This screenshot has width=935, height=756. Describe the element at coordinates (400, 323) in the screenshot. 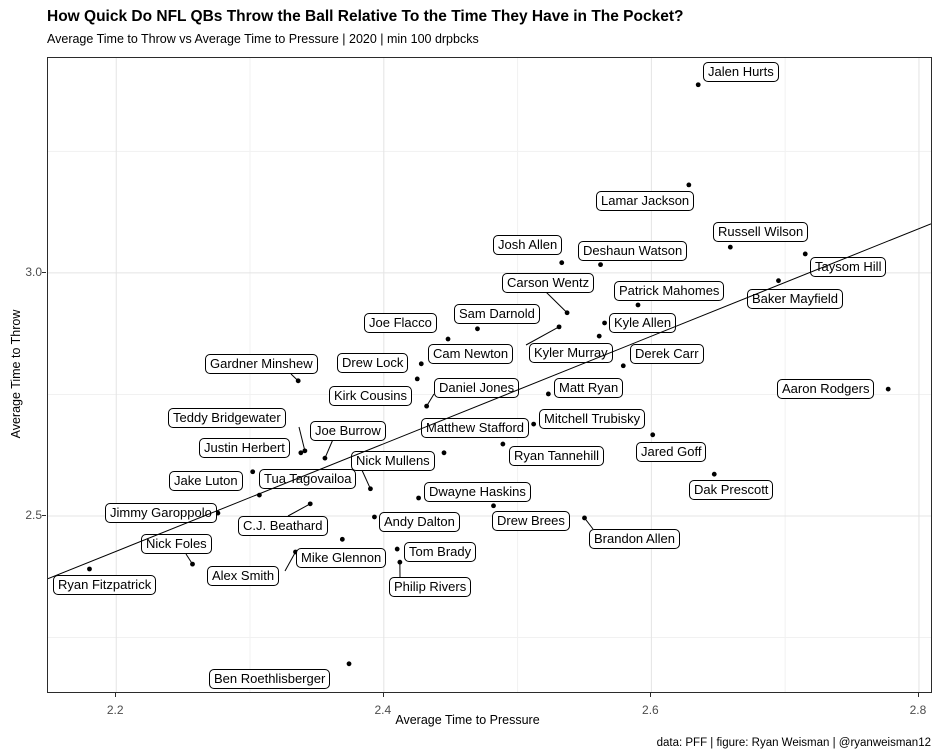

I see `qb-label: Joe Flacco` at that location.